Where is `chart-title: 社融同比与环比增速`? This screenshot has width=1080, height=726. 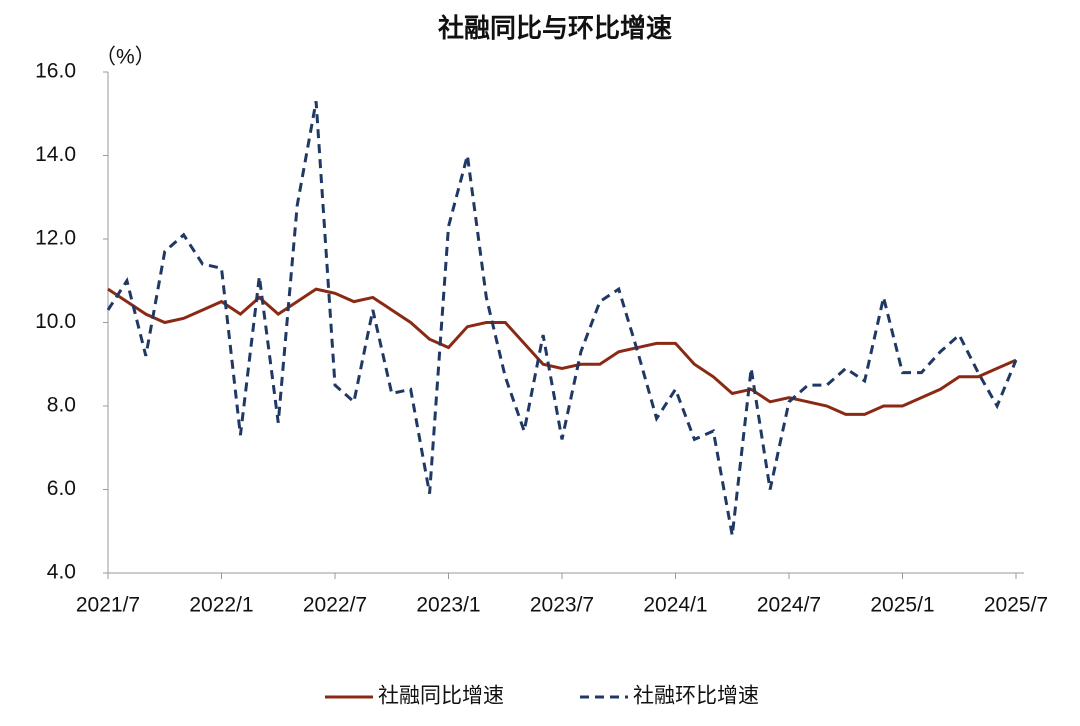
chart-title: 社融同比与环比增速 is located at coordinates (555, 28).